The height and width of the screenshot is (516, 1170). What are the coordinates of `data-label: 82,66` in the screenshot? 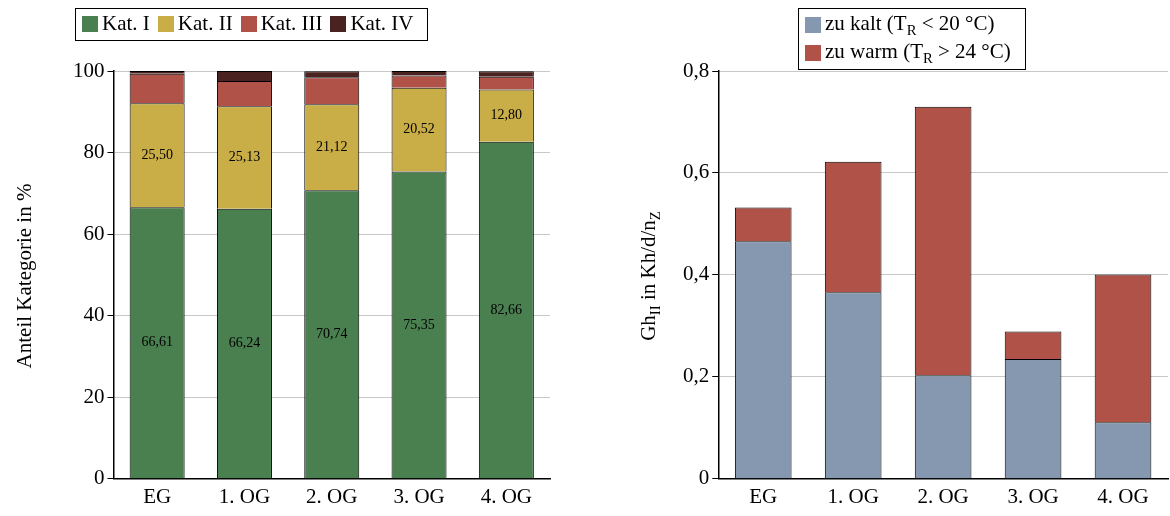 It's located at (506, 309).